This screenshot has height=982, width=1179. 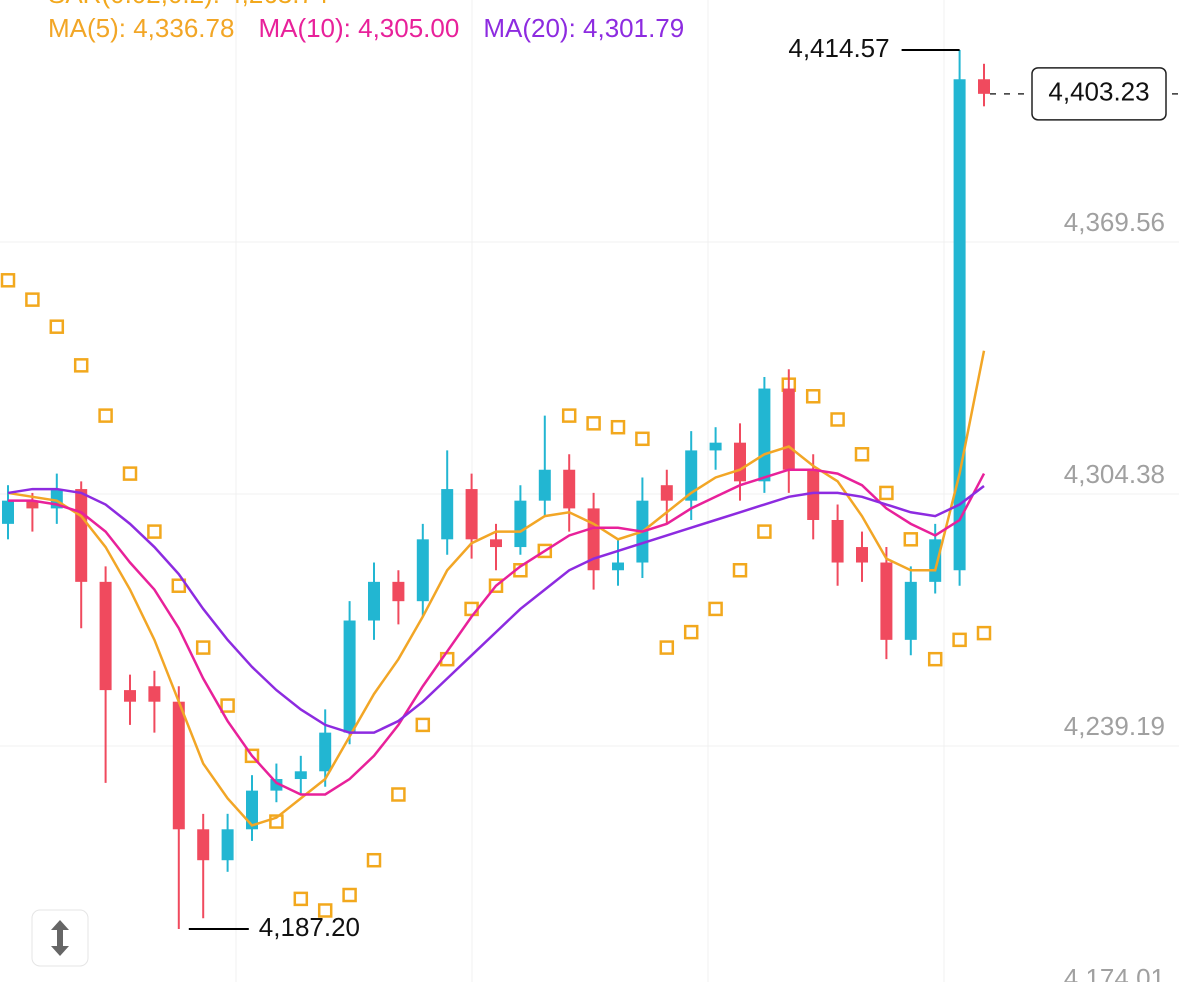 I want to click on scroll-button, so click(x=60, y=938).